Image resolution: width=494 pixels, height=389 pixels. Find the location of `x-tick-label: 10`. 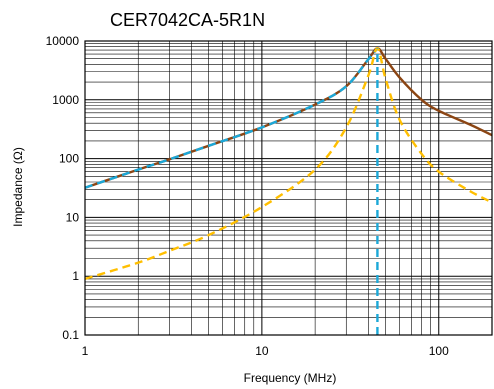

x-tick-label: 10 is located at coordinates (262, 351).